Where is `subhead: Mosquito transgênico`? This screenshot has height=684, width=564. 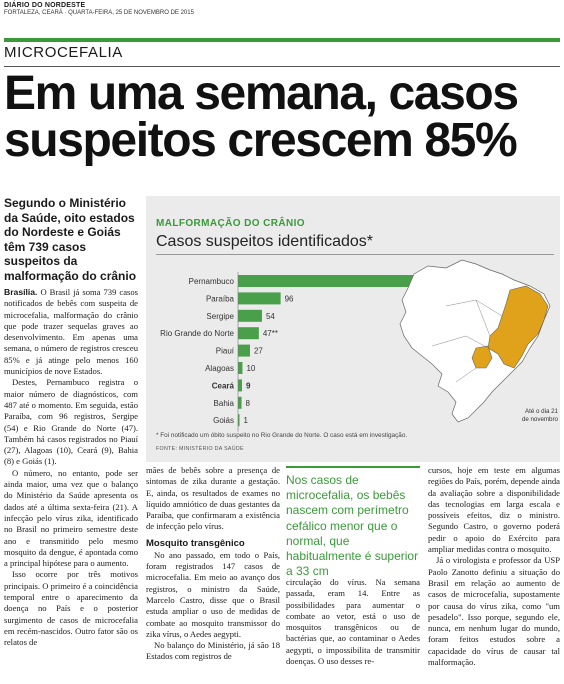 subhead: Mosquito transgênico is located at coordinates (195, 543).